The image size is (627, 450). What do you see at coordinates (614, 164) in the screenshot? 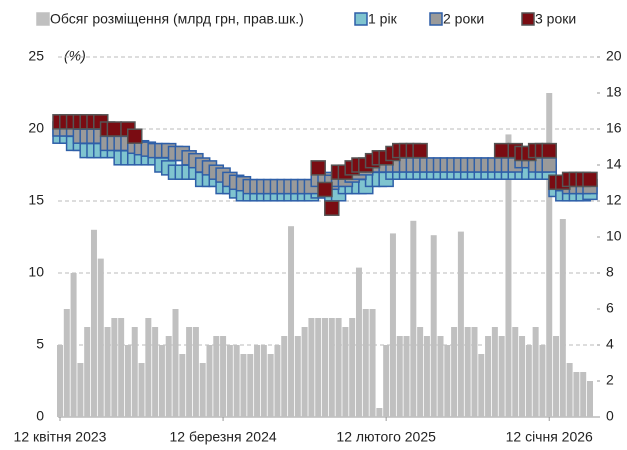
I see `y2-tick-label: 14` at bounding box center [614, 164].